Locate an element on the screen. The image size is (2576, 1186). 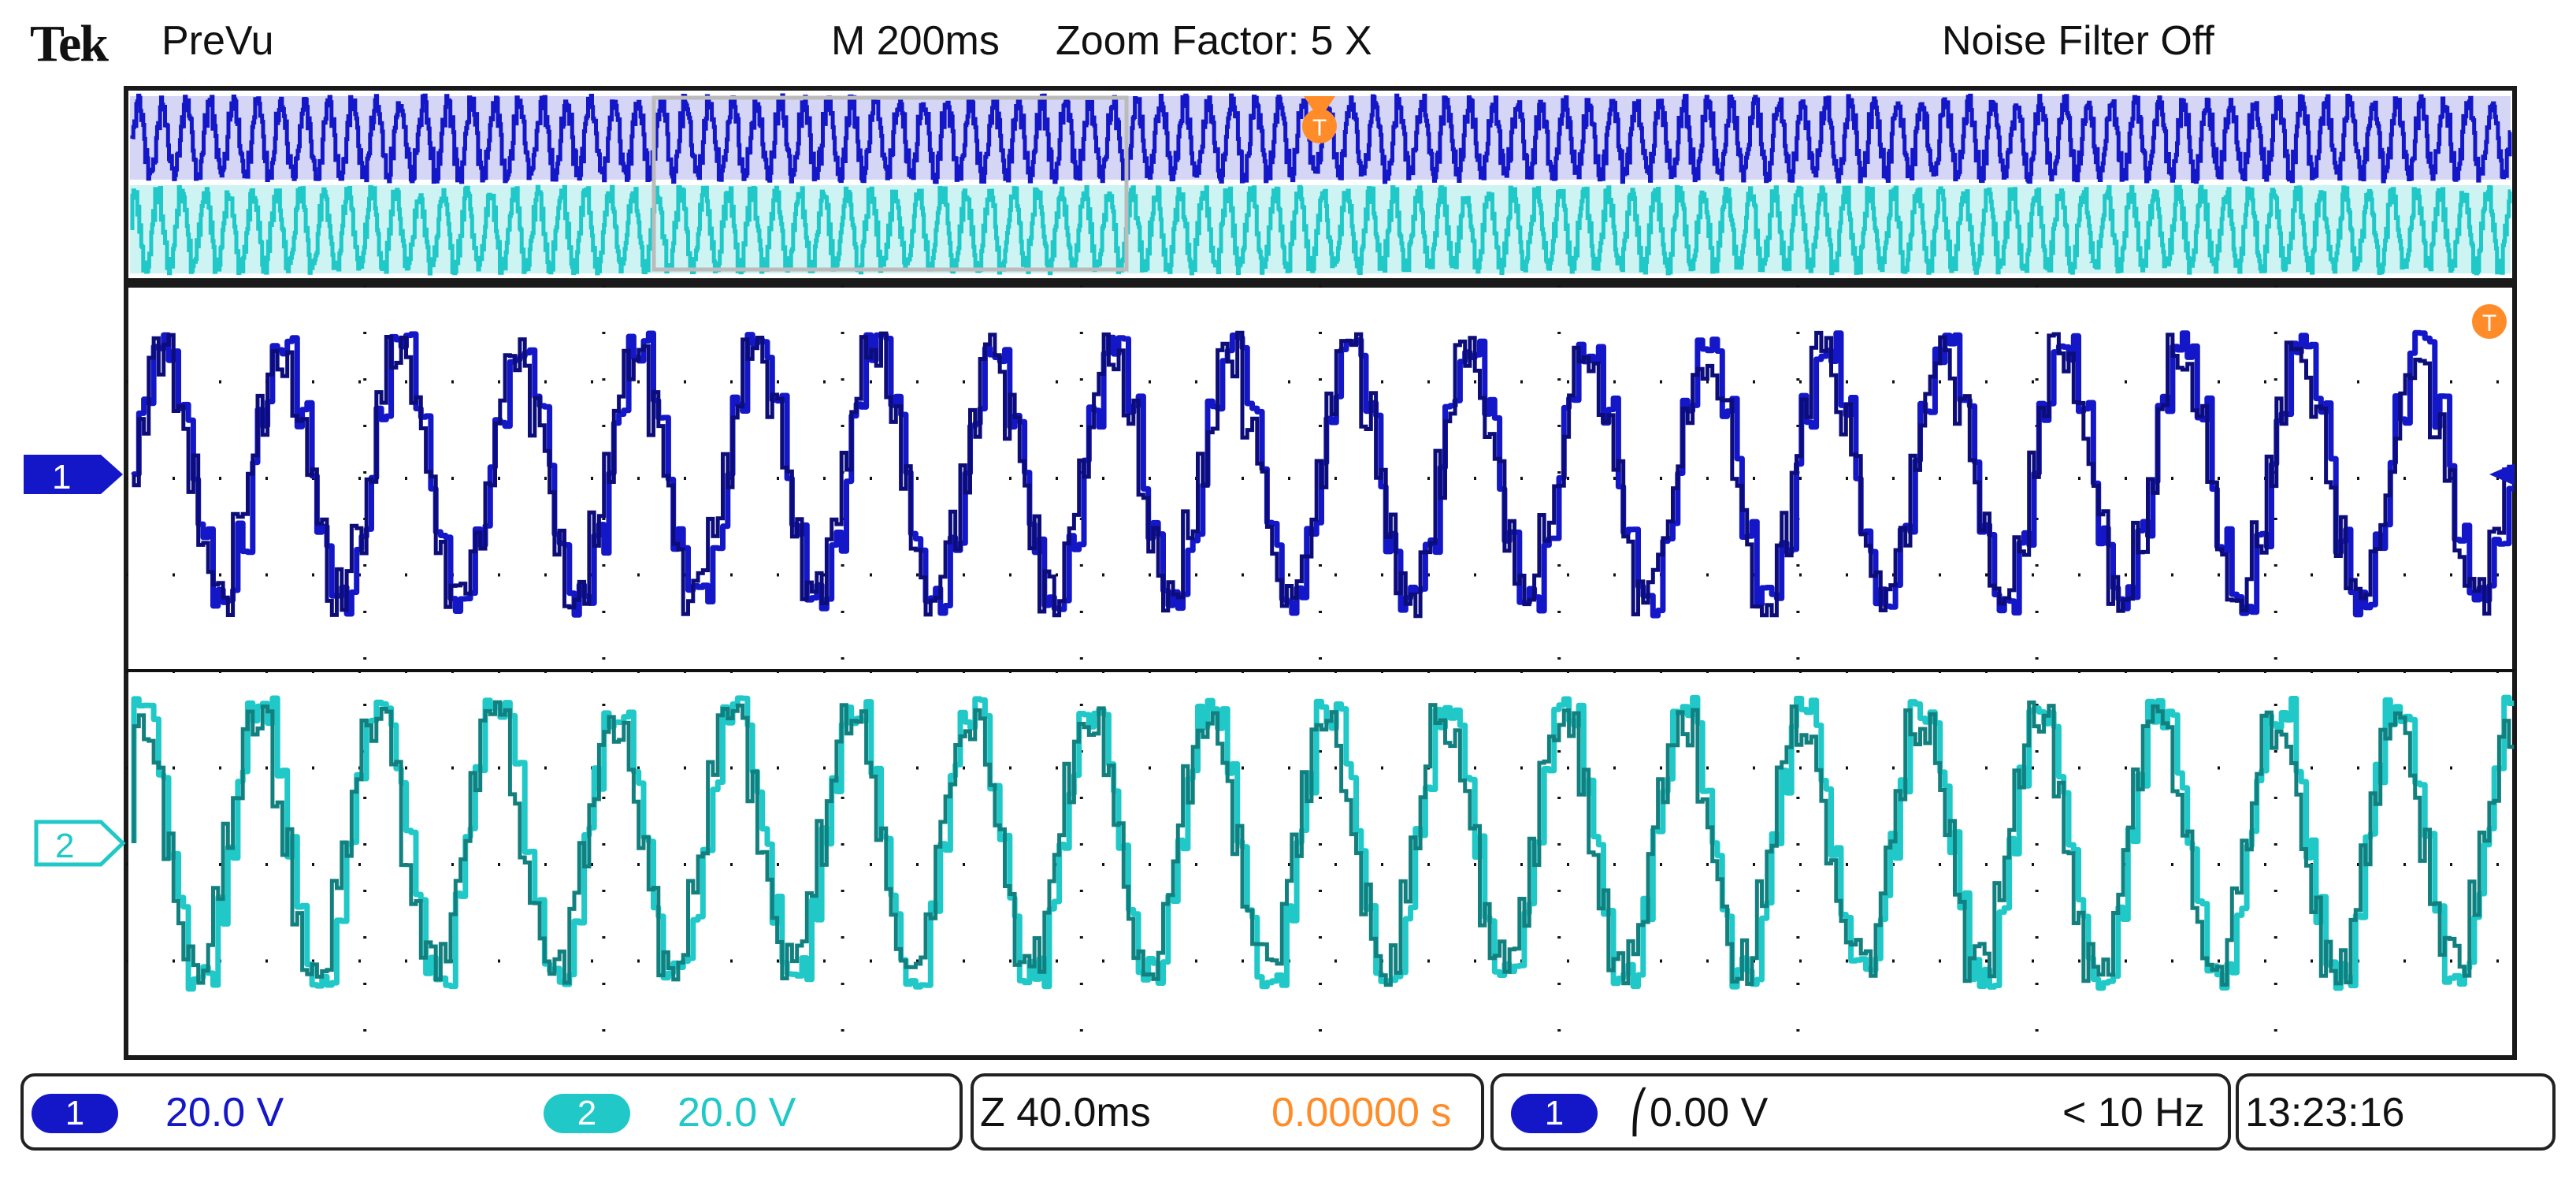
trigger-marker-top is located at coordinates (1319, 126).